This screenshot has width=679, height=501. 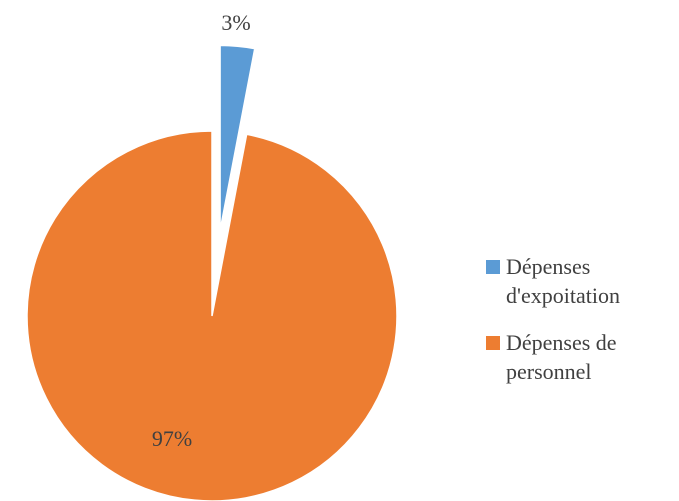 What do you see at coordinates (237, 137) in the screenshot?
I see `pie-slice` at bounding box center [237, 137].